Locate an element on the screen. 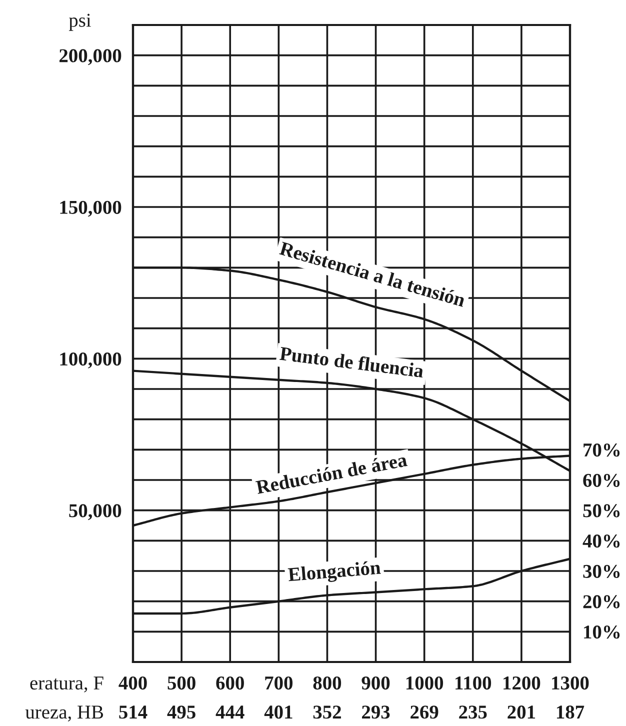 The height and width of the screenshot is (726, 626). y2-tick-label: 20% is located at coordinates (601, 601).